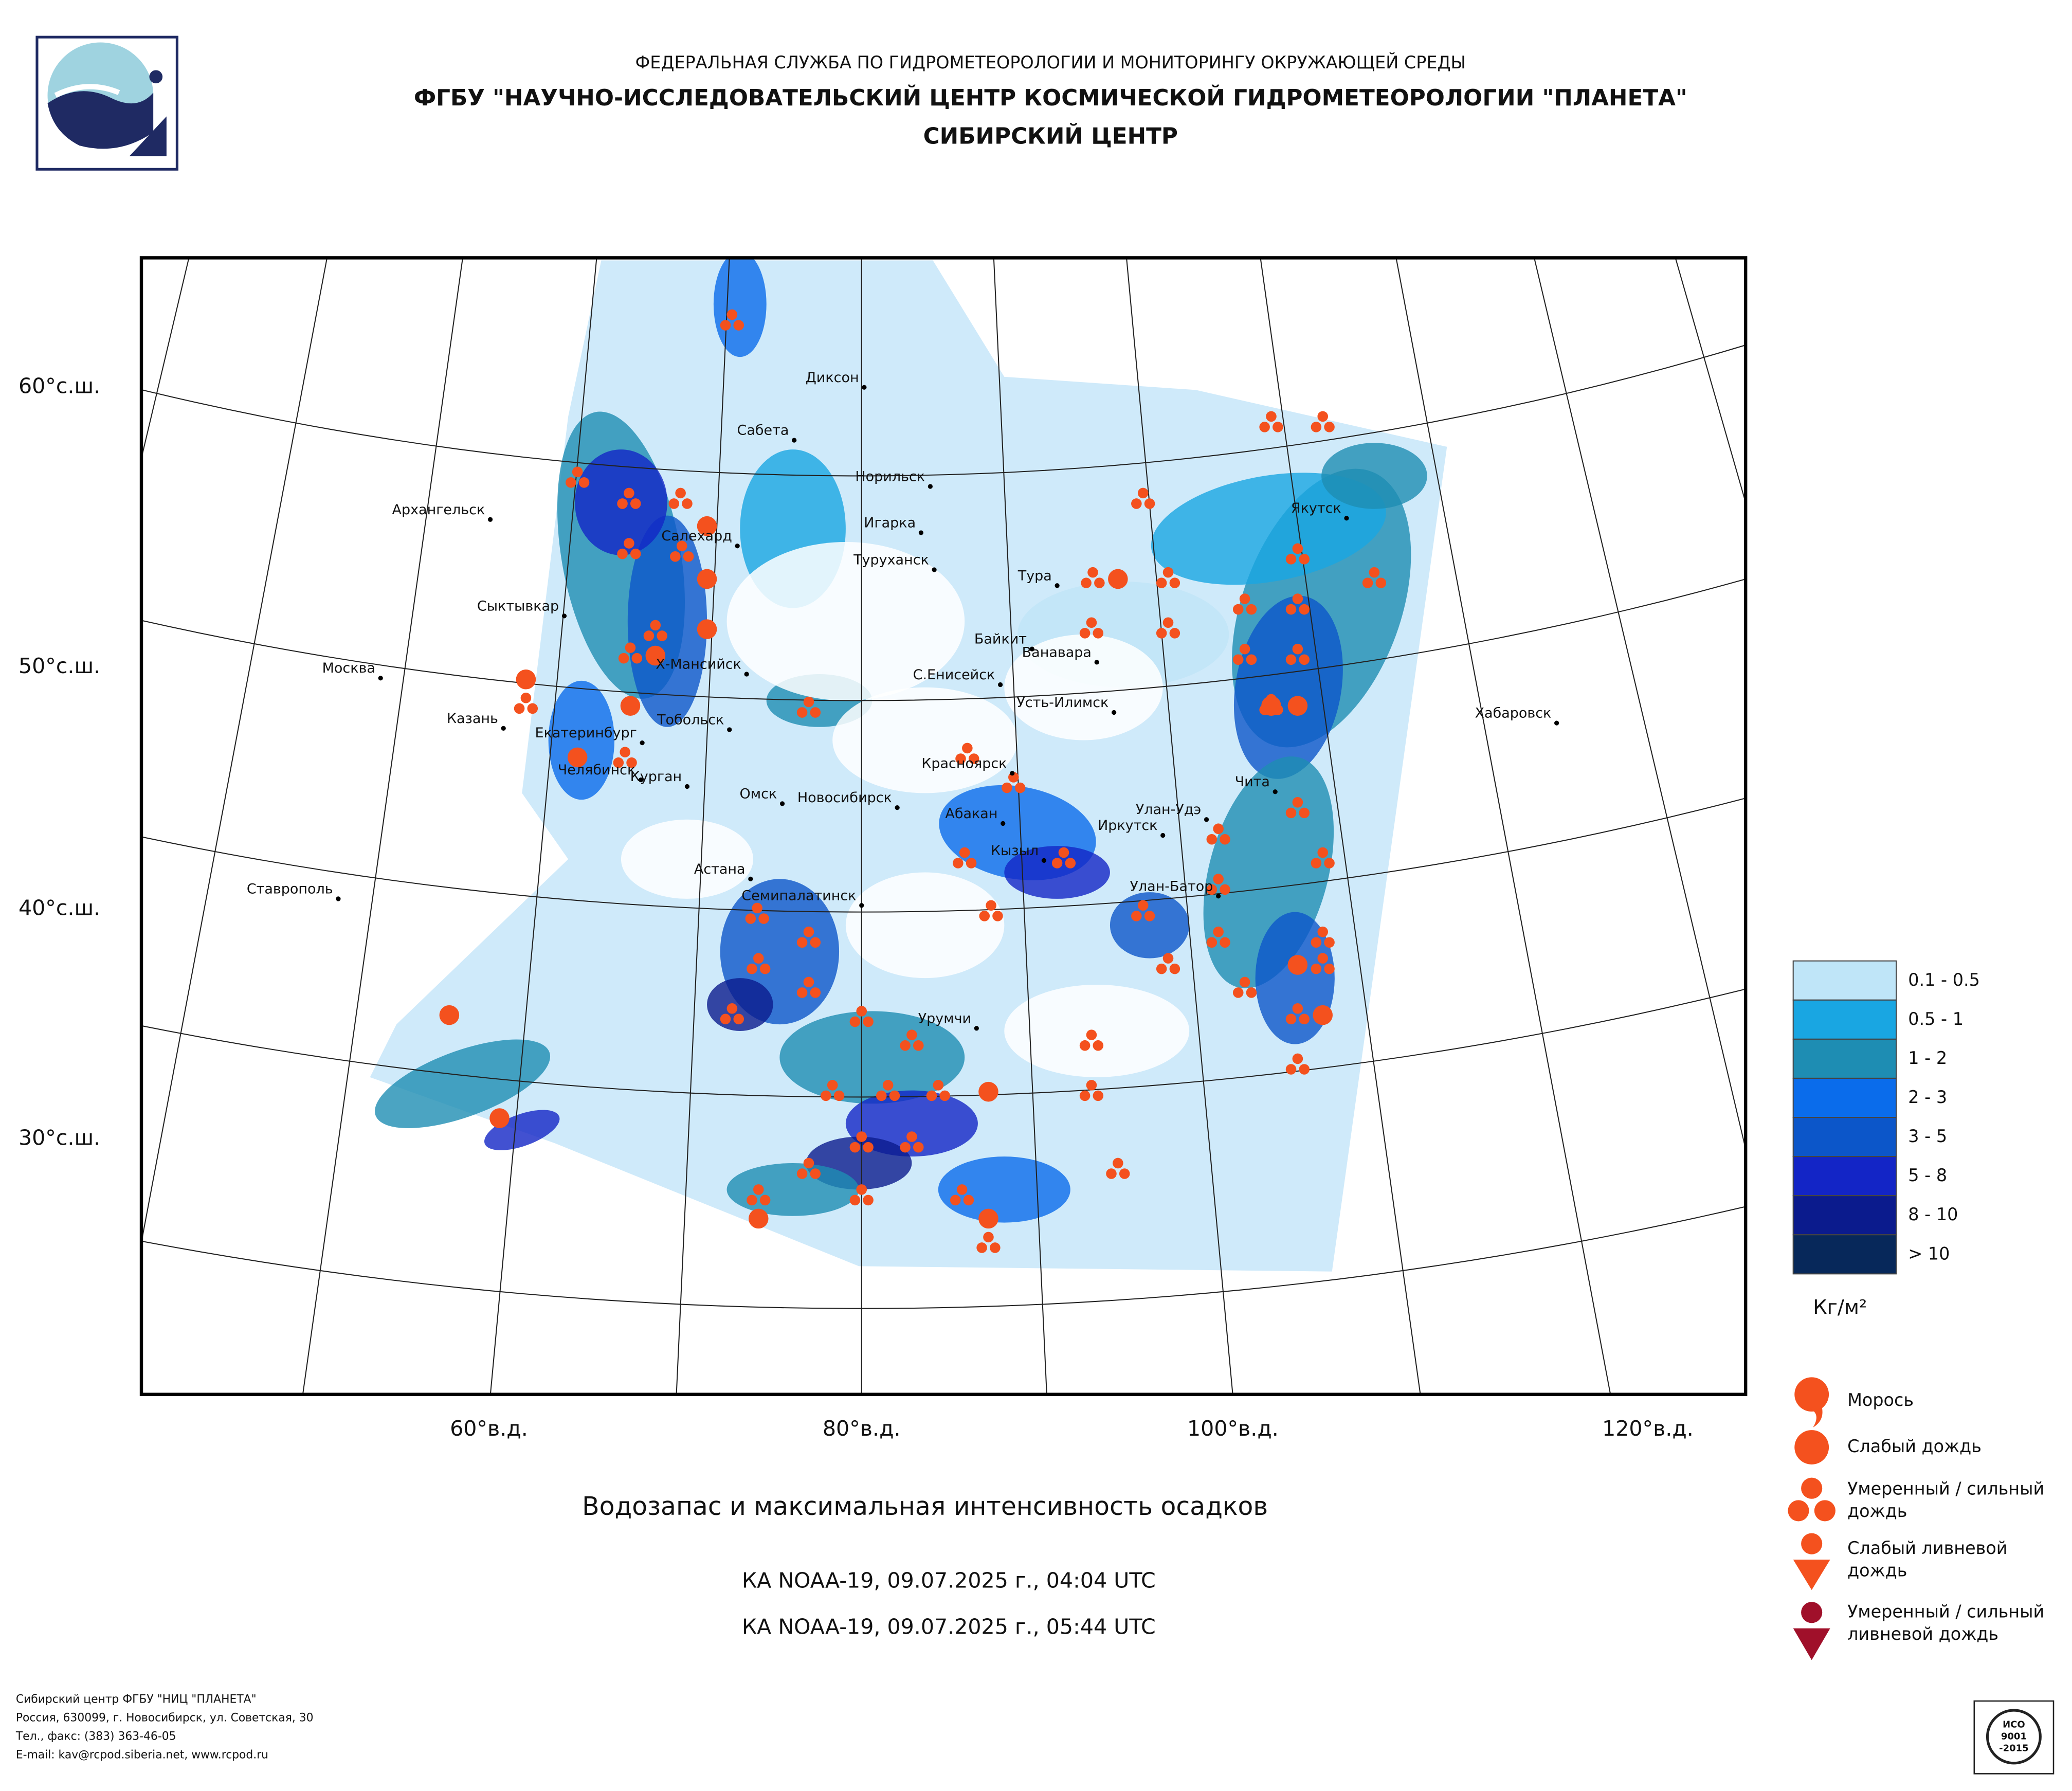 This screenshot has height=1791, width=2072. Describe the element at coordinates (348, 668) in the screenshot. I see `city-label: Москва` at that location.